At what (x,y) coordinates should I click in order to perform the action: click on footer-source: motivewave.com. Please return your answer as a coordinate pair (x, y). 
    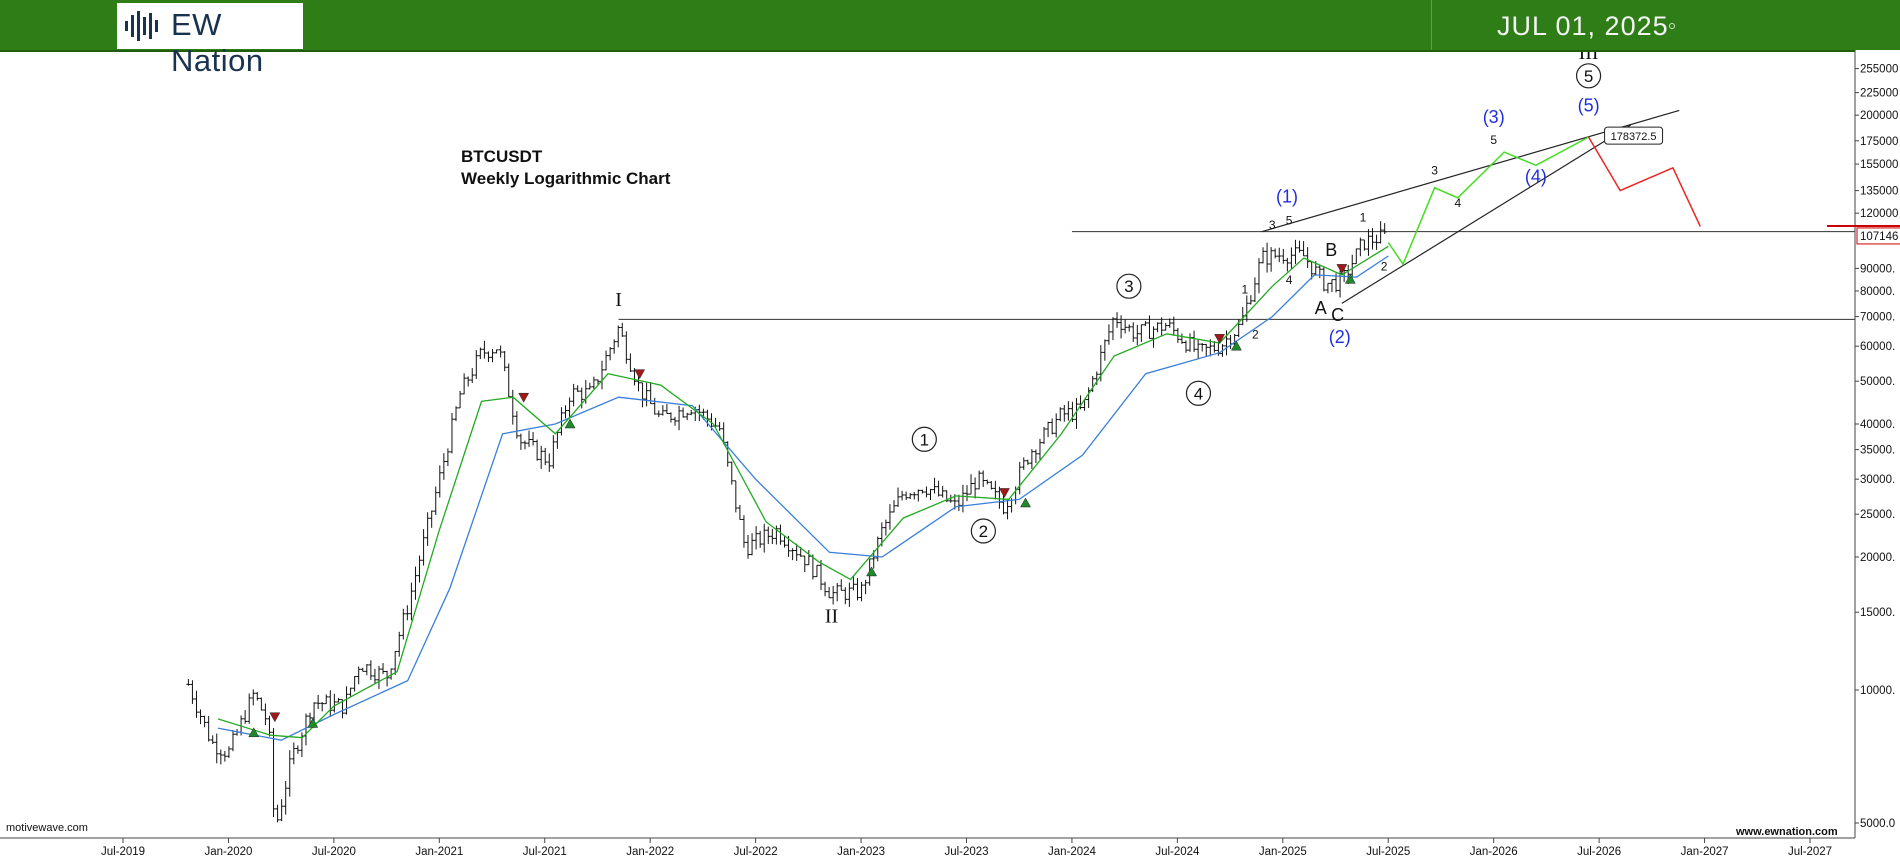
    Looking at the image, I should click on (47, 828).